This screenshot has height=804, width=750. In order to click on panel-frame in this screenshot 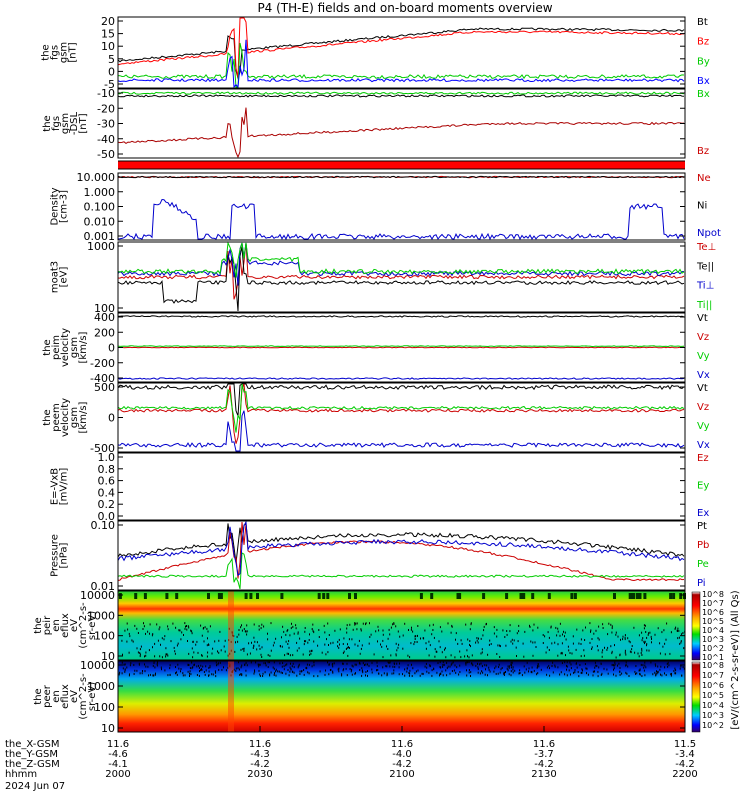, I will do `click(401, 555)`.